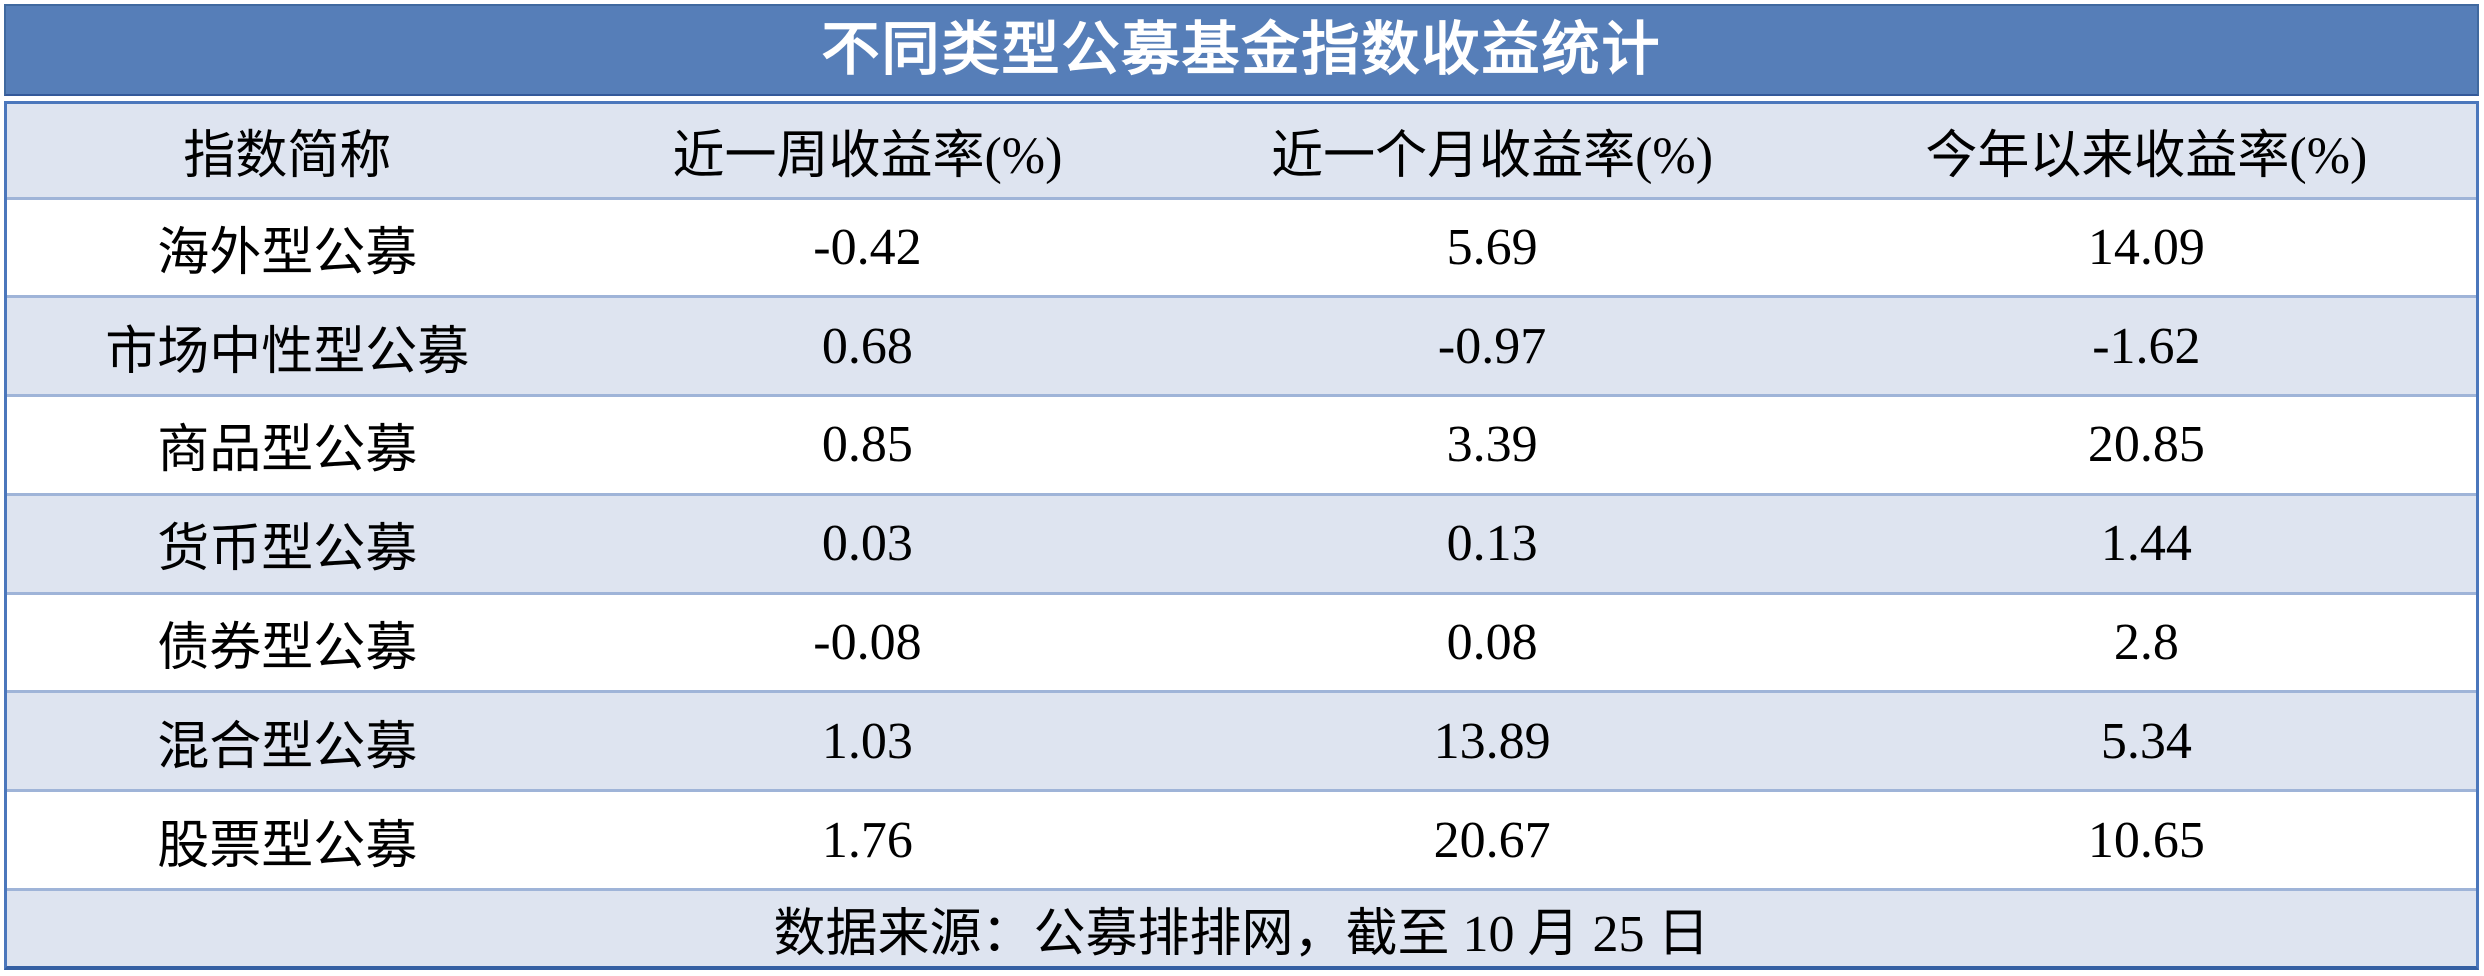  What do you see at coordinates (287, 550) in the screenshot?
I see `index-name-cell: 货币型公募` at bounding box center [287, 550].